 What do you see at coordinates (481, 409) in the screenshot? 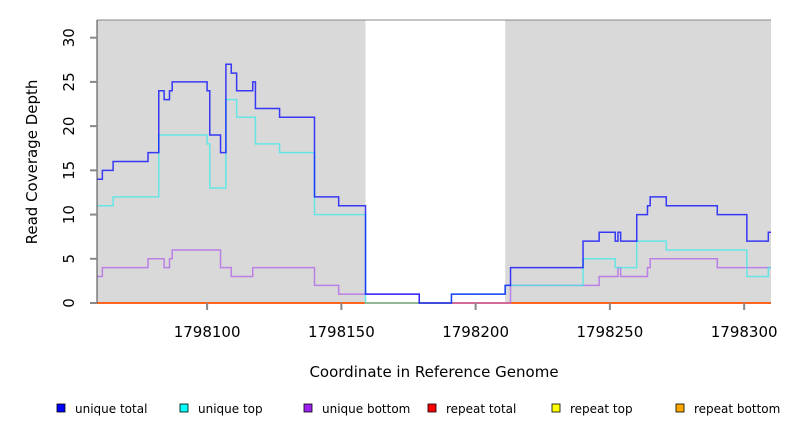
I see `legend-label: repeat total` at bounding box center [481, 409].